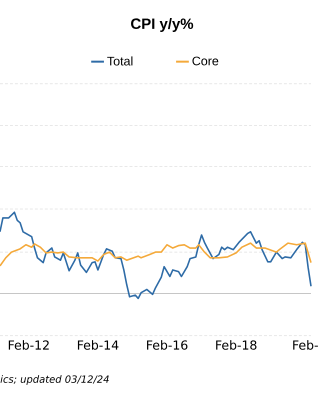  What do you see at coordinates (162, 25) in the screenshot?
I see `chart-title: CPI y/y%` at bounding box center [162, 25].